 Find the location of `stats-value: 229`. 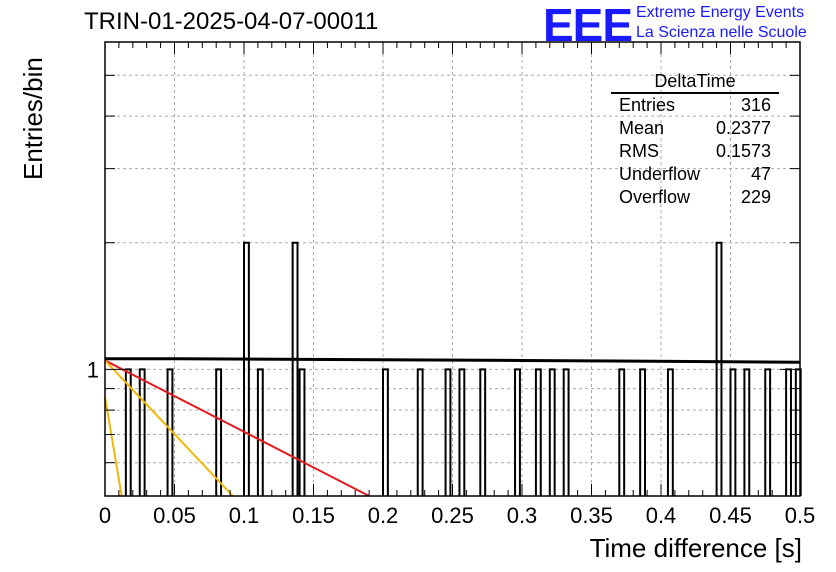

stats-value: 229 is located at coordinates (755, 197).